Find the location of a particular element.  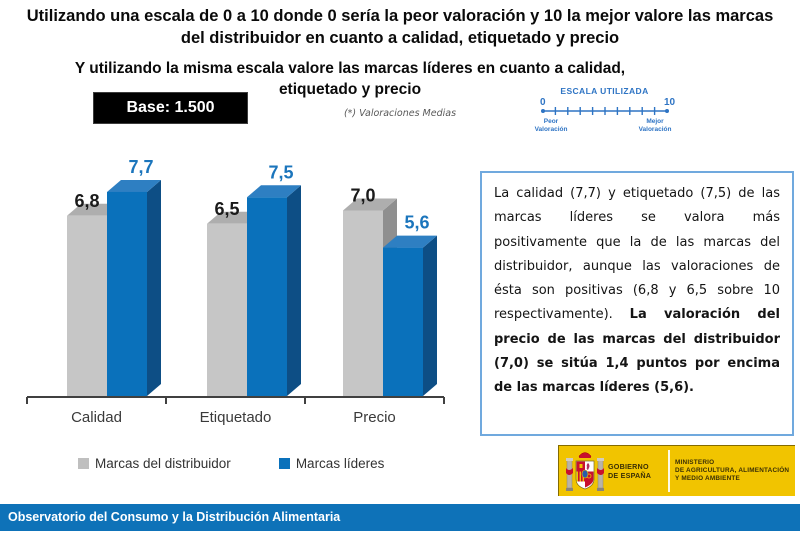

scale-right-caption: Mejor Valoración is located at coordinates (655, 126).